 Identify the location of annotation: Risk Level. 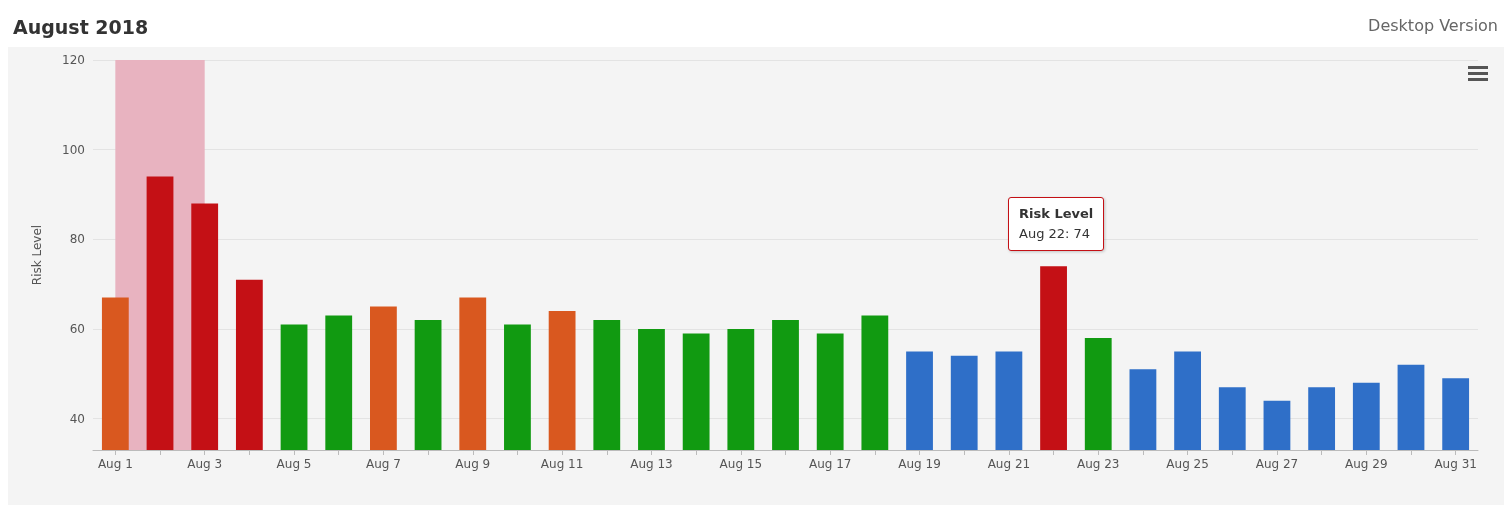
(1056, 214).